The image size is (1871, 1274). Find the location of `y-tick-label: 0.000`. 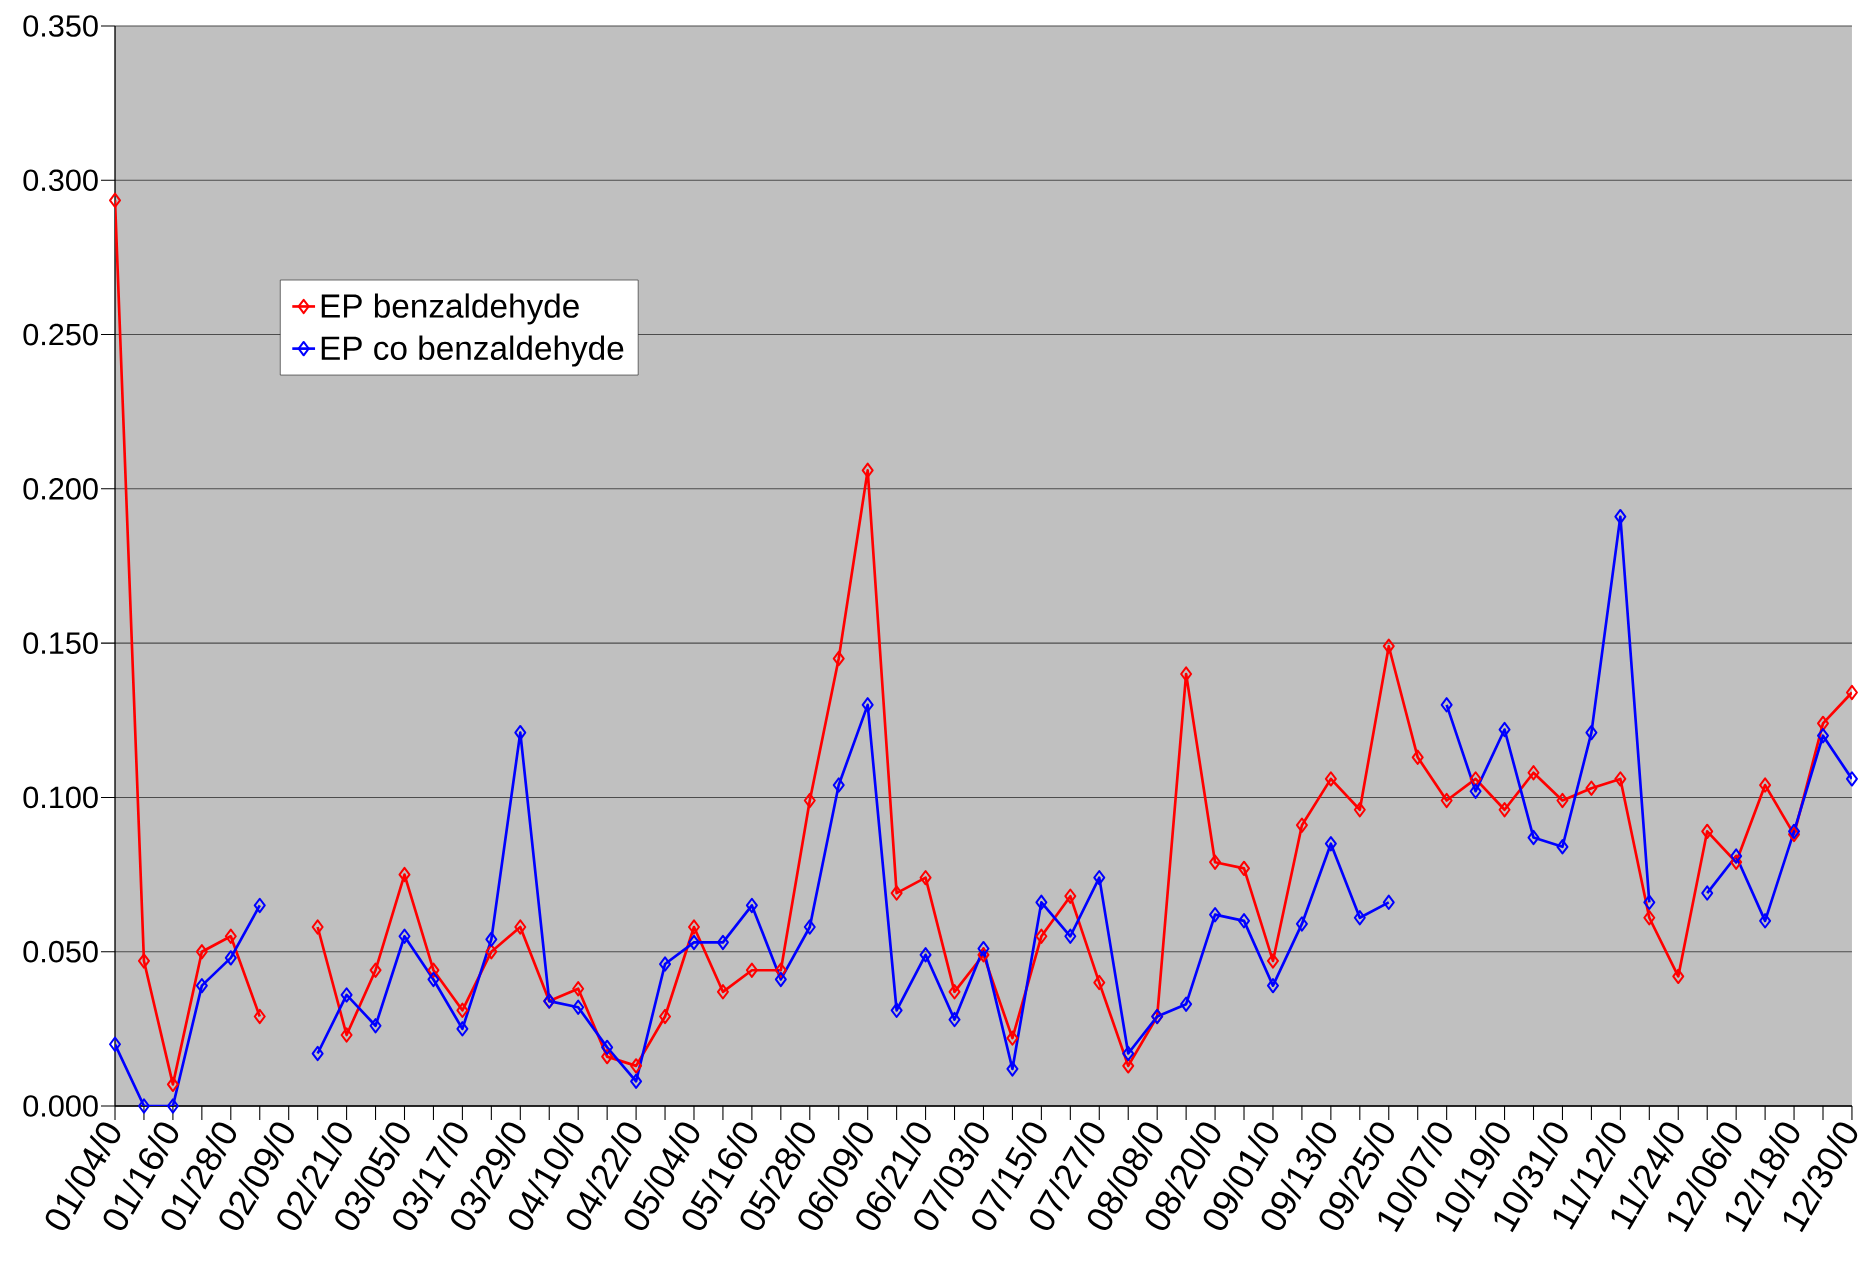

y-tick-label: 0.000 is located at coordinates (60, 1106).